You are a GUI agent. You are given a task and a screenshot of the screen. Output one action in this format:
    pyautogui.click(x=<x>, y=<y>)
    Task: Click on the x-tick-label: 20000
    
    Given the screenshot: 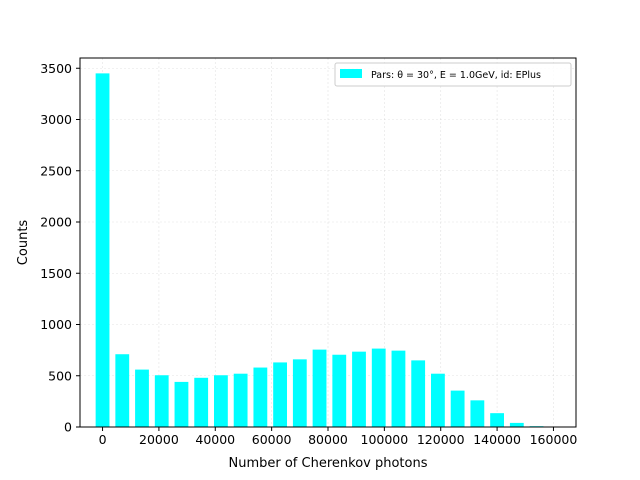 What is the action you would take?
    pyautogui.click(x=159, y=439)
    